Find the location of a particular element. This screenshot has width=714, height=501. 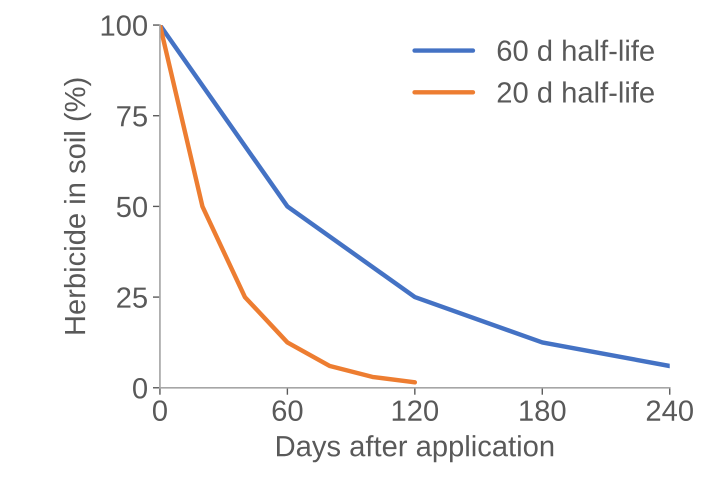

y-tick-label: 25 is located at coordinates (132, 297).